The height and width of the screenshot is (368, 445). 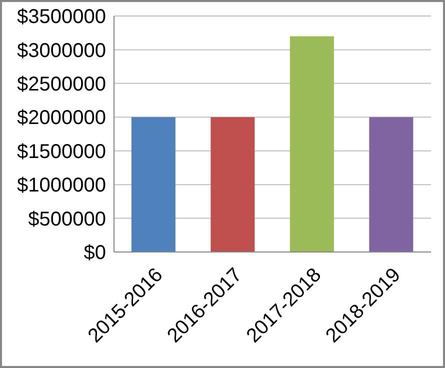 What do you see at coordinates (95, 253) in the screenshot?
I see `y-tick-label: $0` at bounding box center [95, 253].